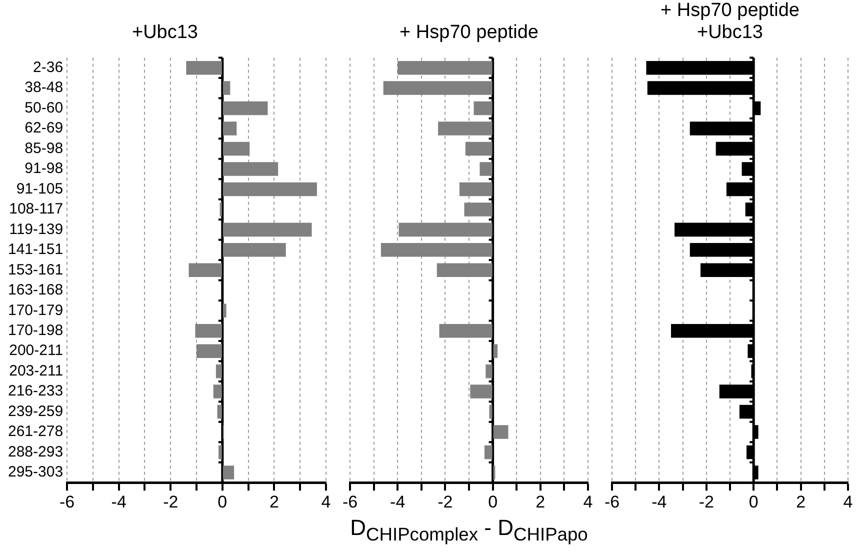 The image size is (860, 558). I want to click on y-tick-label: 170-179, so click(36, 310).